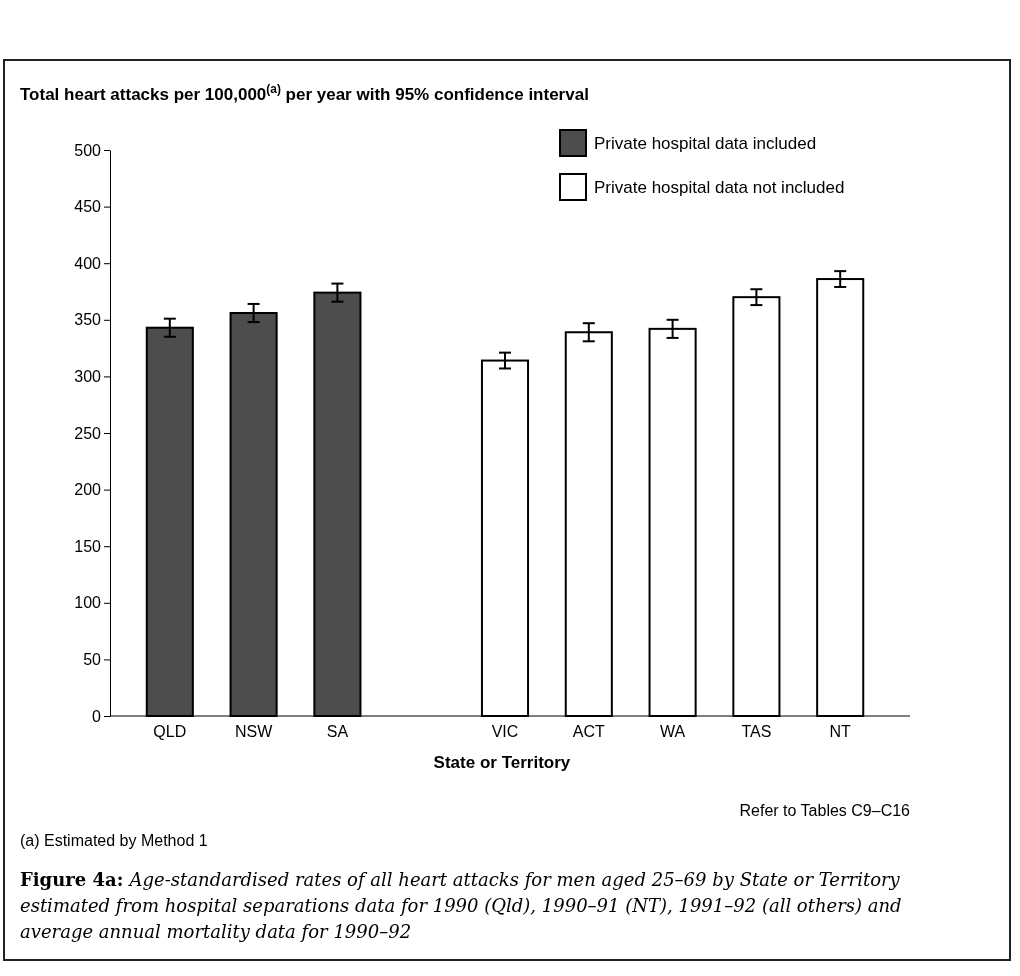  I want to click on x-tick-label: NT, so click(840, 732).